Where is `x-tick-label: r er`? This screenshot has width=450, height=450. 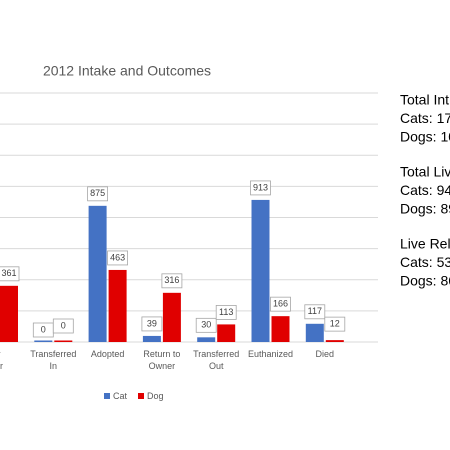 x-tick-label: r er is located at coordinates (1, 360).